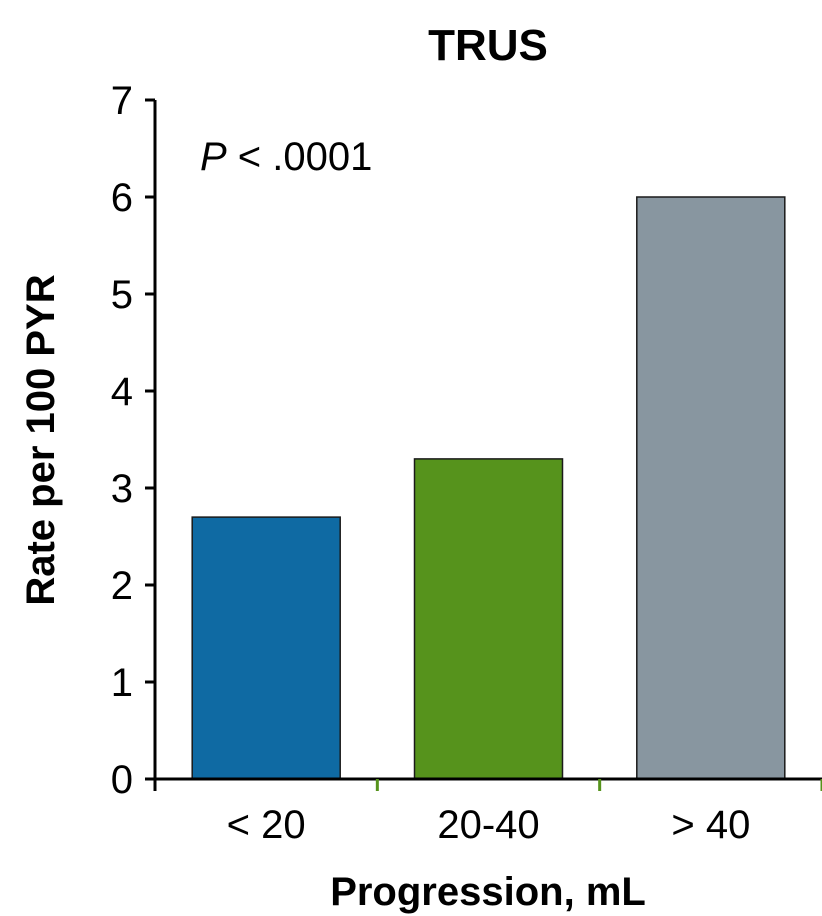 This screenshot has height=916, width=822. I want to click on chart-title: TRUS, so click(488, 45).